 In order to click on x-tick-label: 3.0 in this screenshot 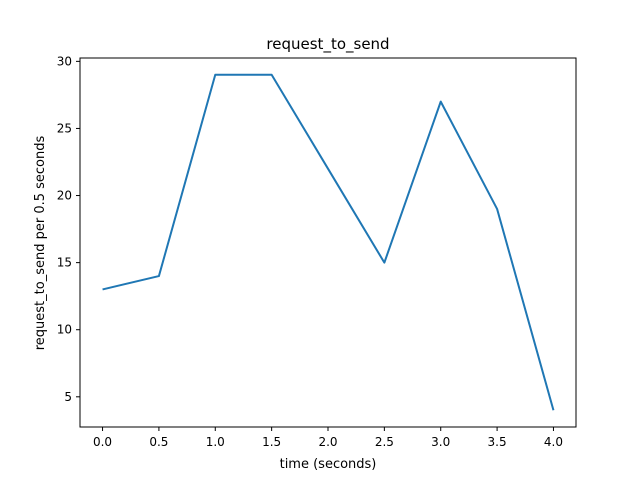, I will do `click(440, 442)`.